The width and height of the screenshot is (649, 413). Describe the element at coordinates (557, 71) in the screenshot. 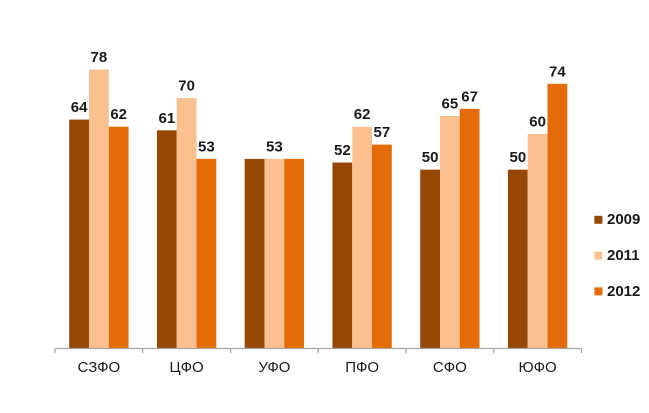

I see `svg-text: 74` at that location.